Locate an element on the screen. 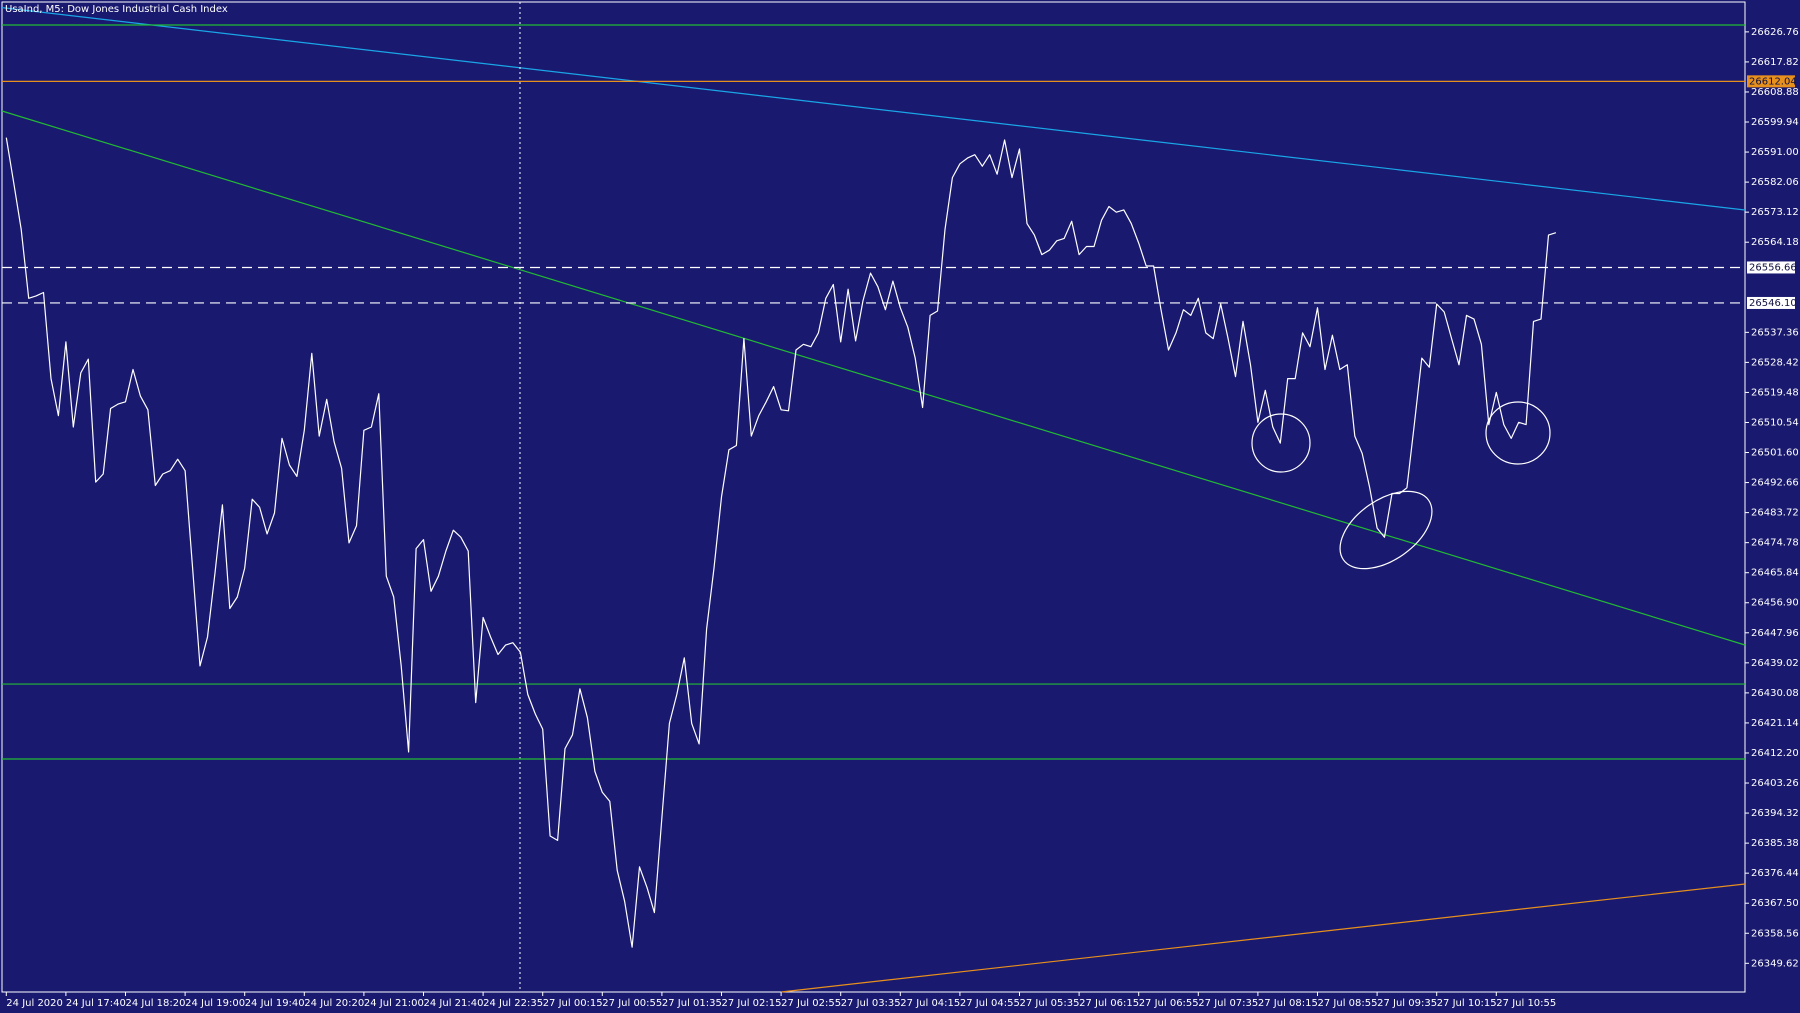 The width and height of the screenshot is (1800, 1013). y-tick-label: 26591.00 is located at coordinates (1775, 152).